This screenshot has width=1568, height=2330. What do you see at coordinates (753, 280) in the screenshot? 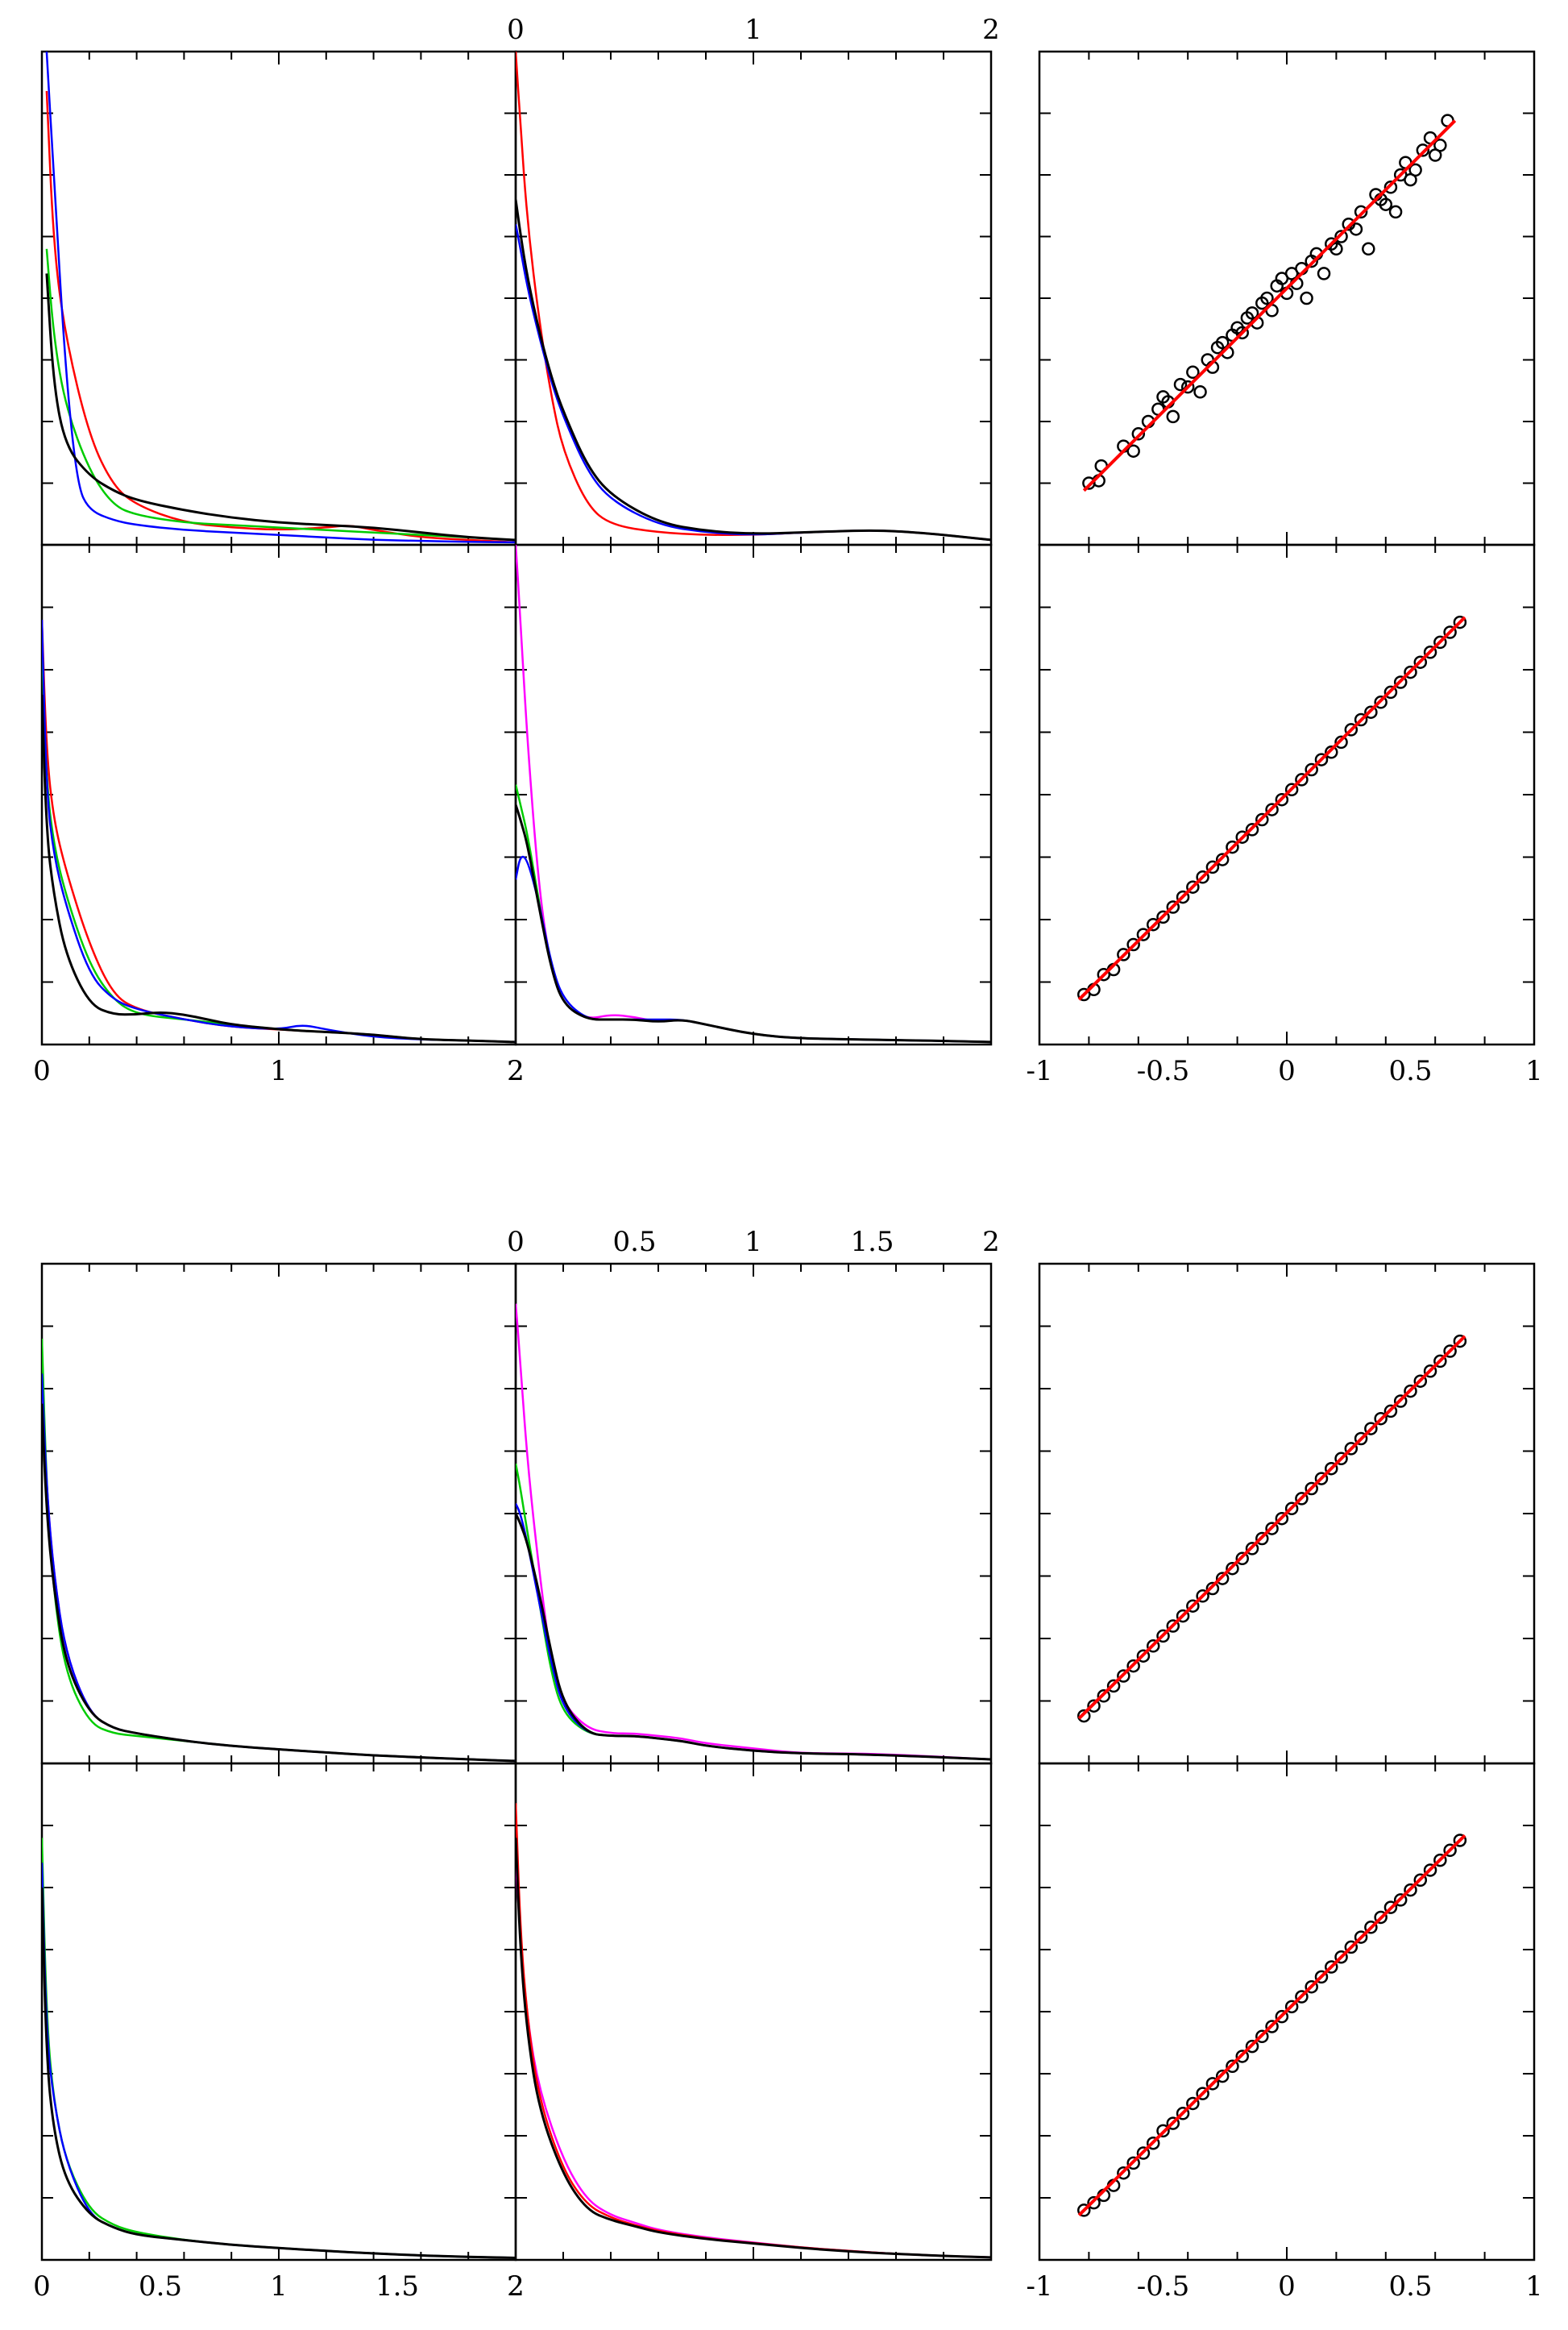
I see `panel-top-upper-middle: 0 1 2` at bounding box center [753, 280].